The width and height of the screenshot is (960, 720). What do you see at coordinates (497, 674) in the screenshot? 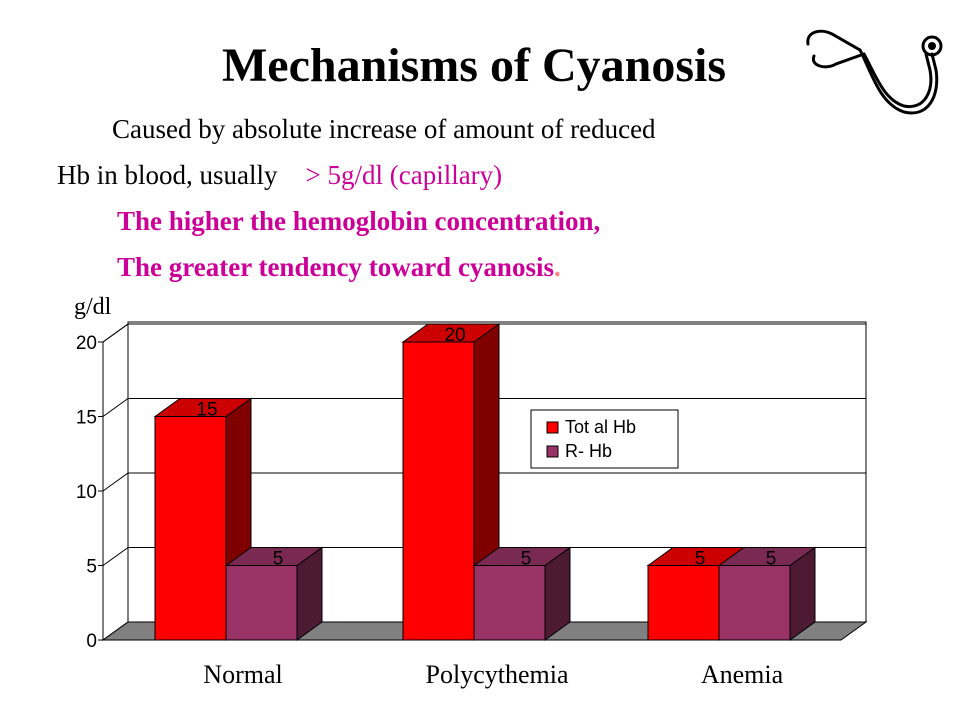
I see `category-label-polycythemia: Polycythemia` at bounding box center [497, 674].